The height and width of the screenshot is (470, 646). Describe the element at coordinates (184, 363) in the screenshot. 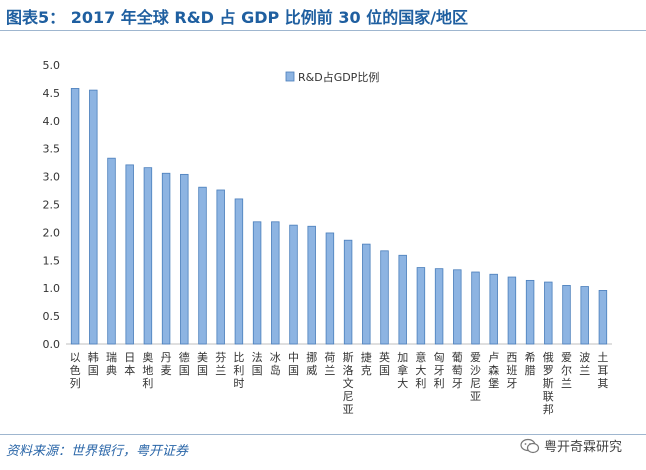

I see `x-category-label: 德国` at that location.